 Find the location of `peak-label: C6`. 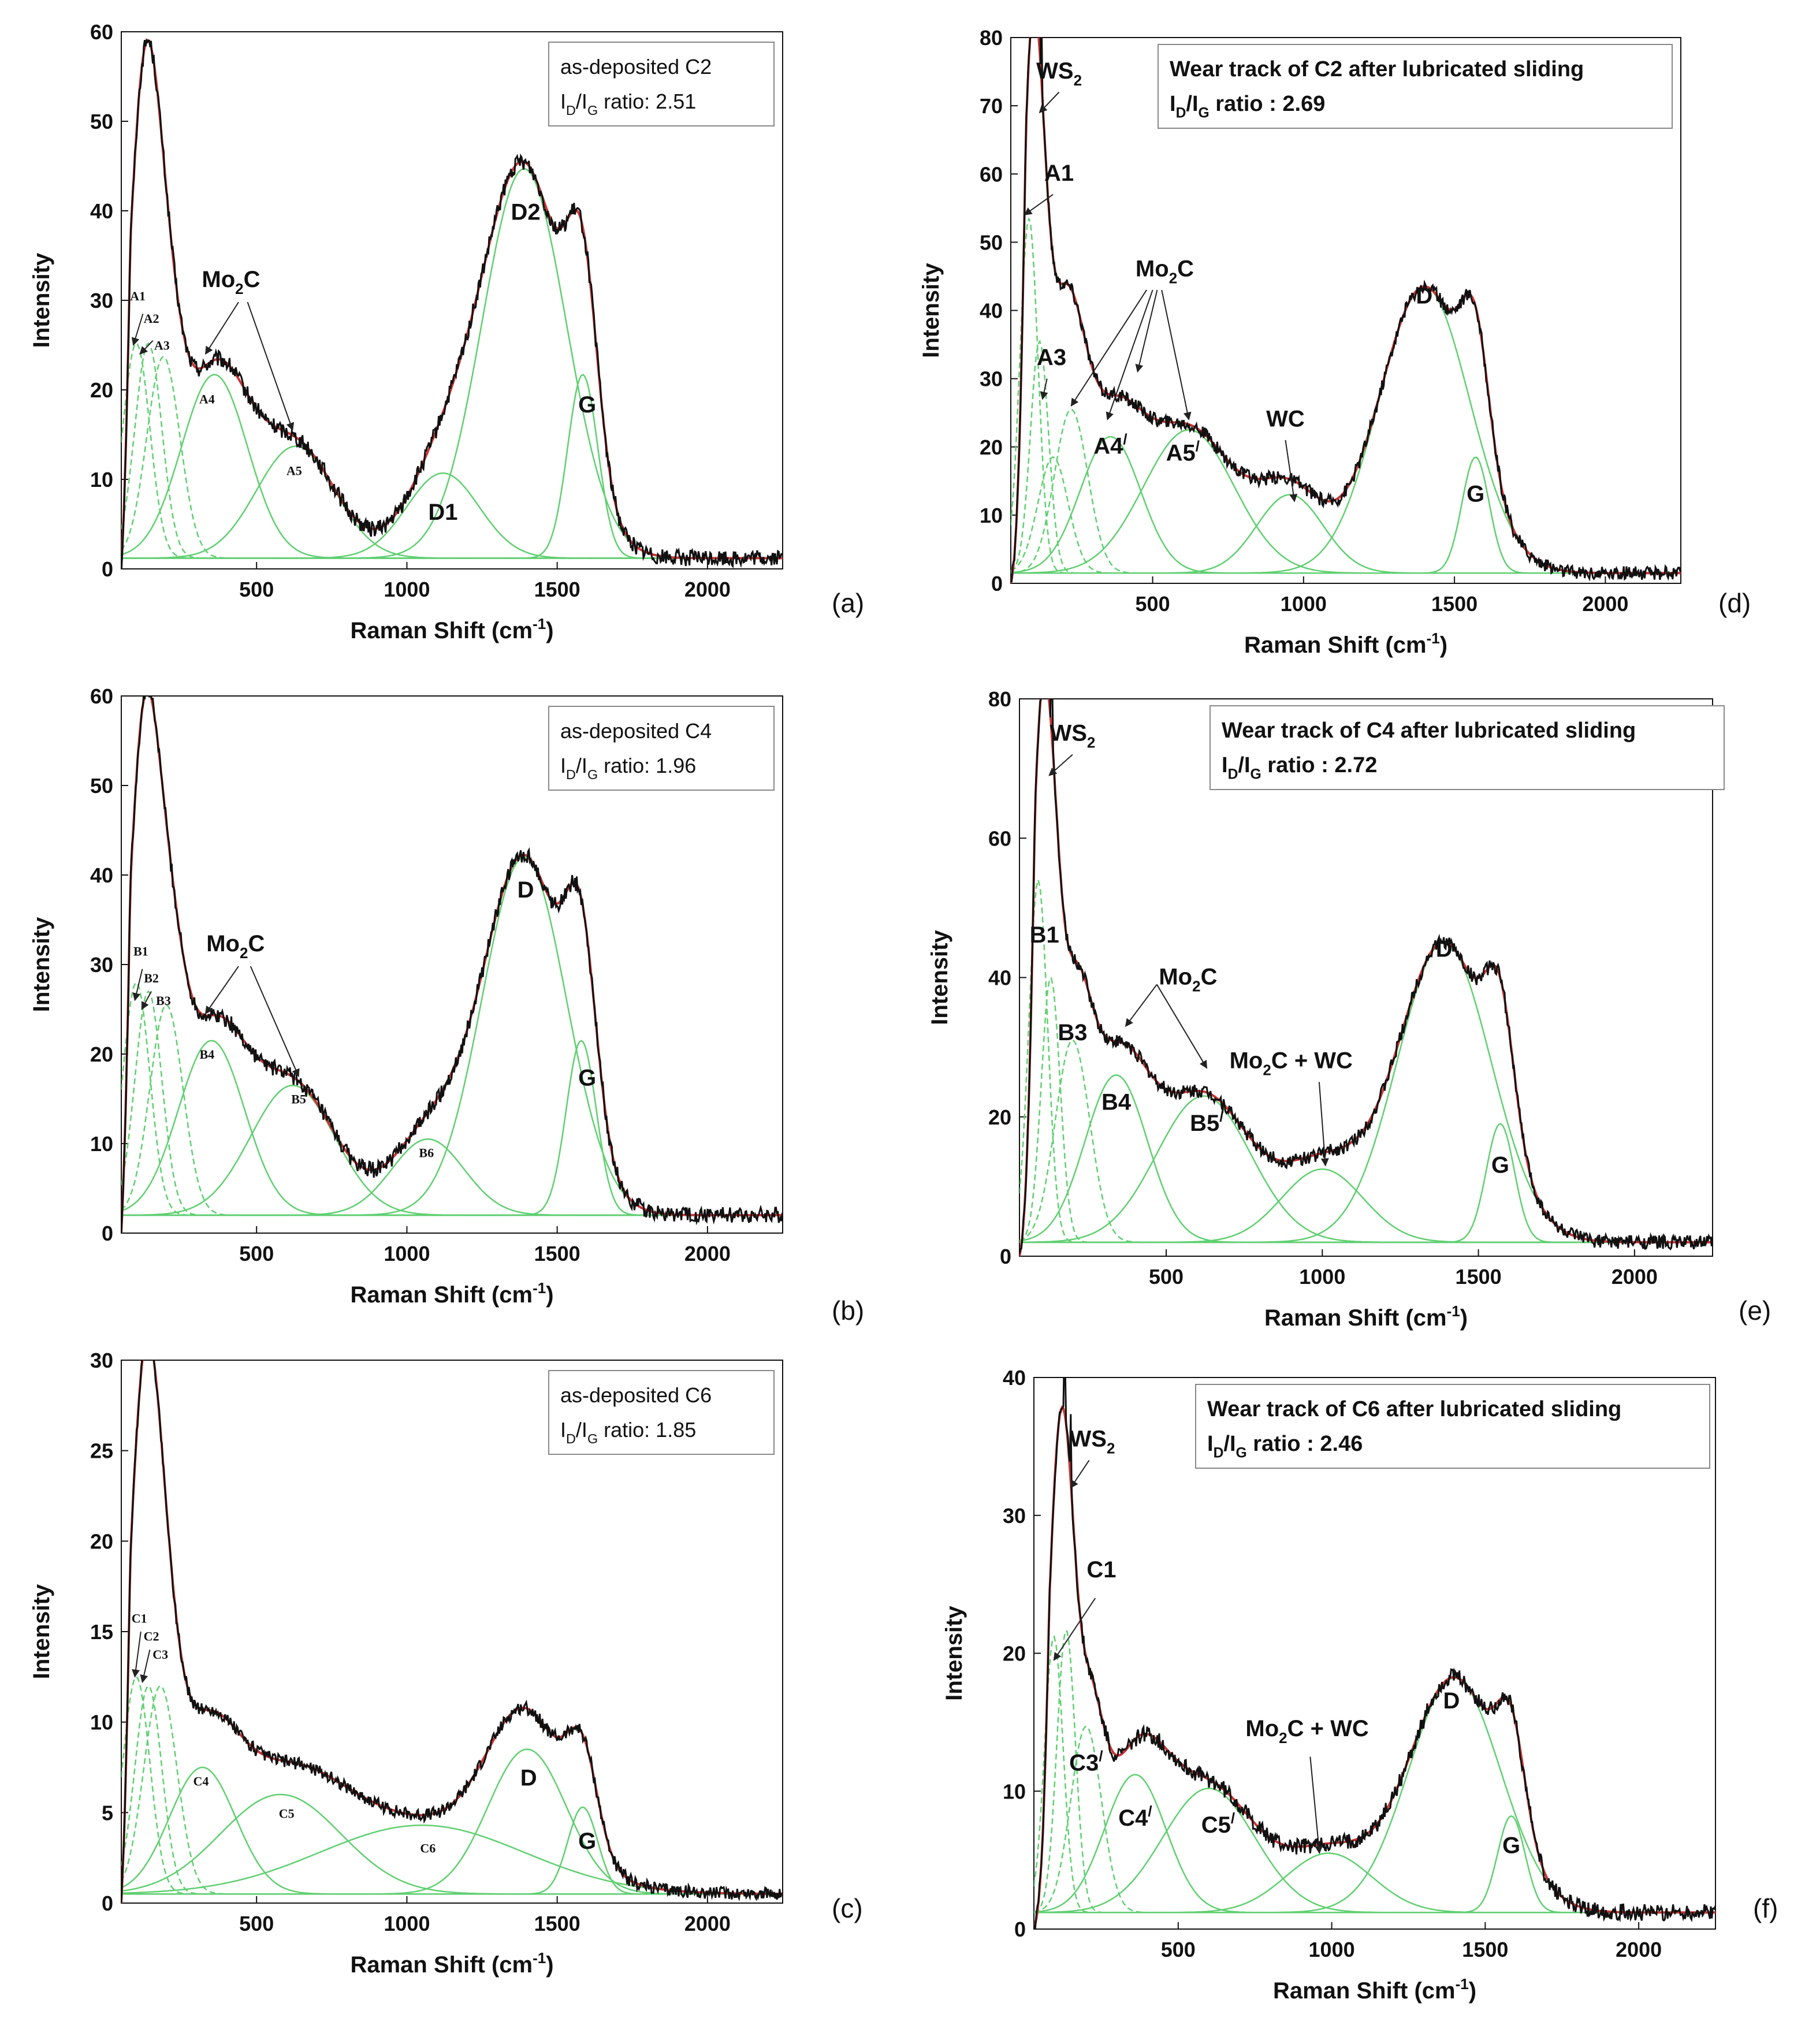

peak-label: C6 is located at coordinates (428, 1848).